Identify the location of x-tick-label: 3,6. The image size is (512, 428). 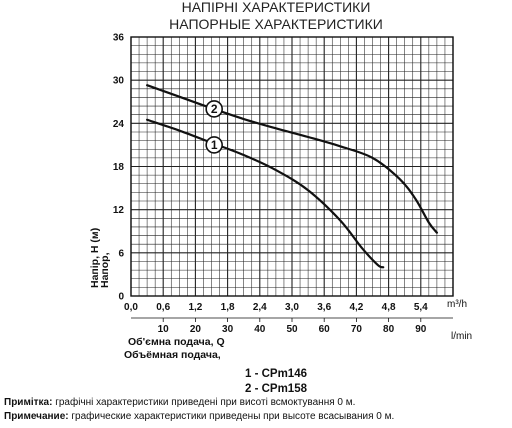
(324, 307).